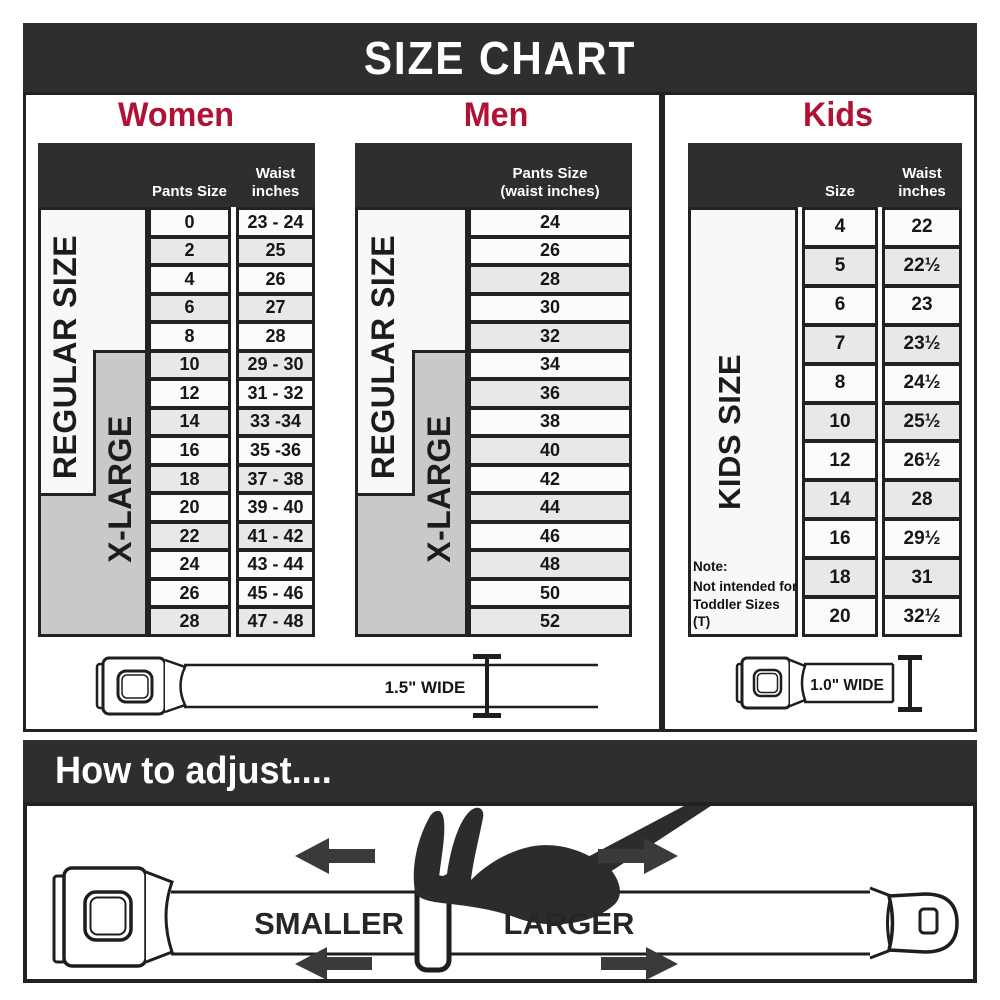 The height and width of the screenshot is (1000, 1000). What do you see at coordinates (922, 266) in the screenshot?
I see `table-cell: 22½` at bounding box center [922, 266].